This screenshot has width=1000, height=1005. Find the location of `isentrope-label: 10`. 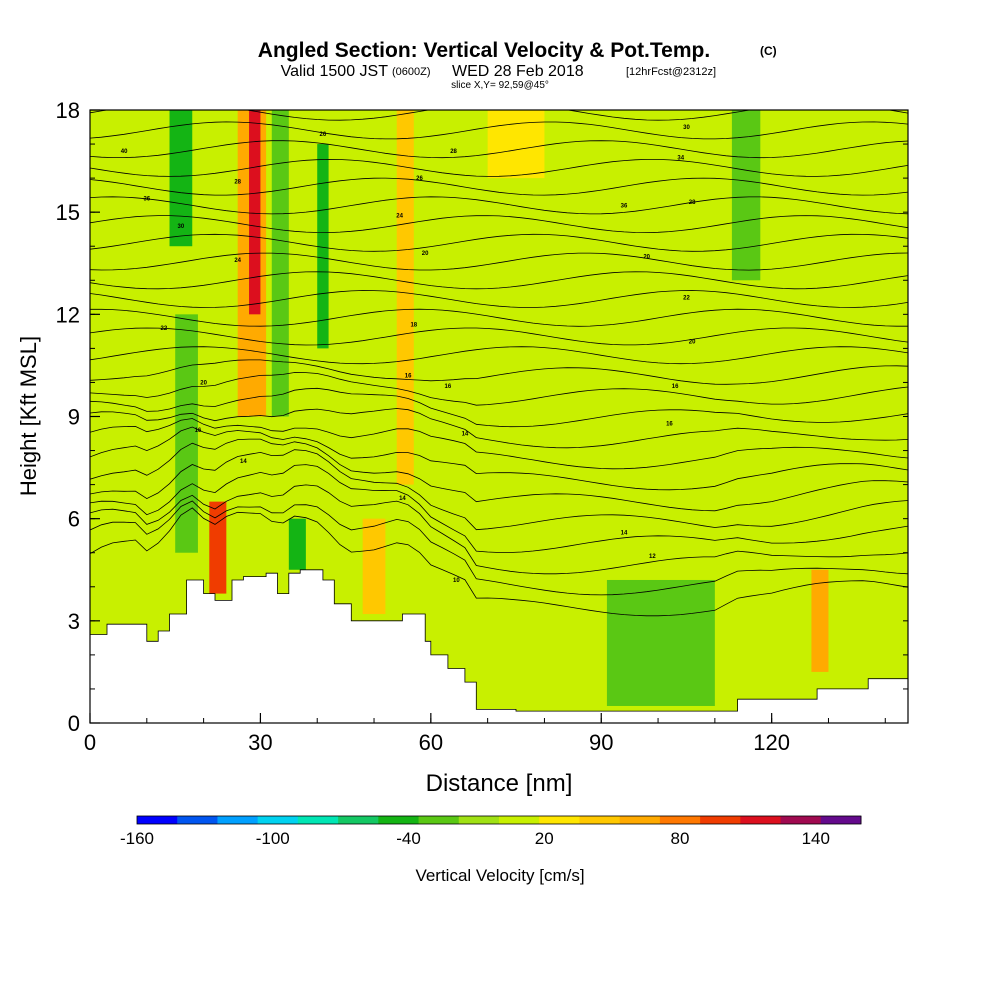

isentrope-label: 10 is located at coordinates (456, 581).